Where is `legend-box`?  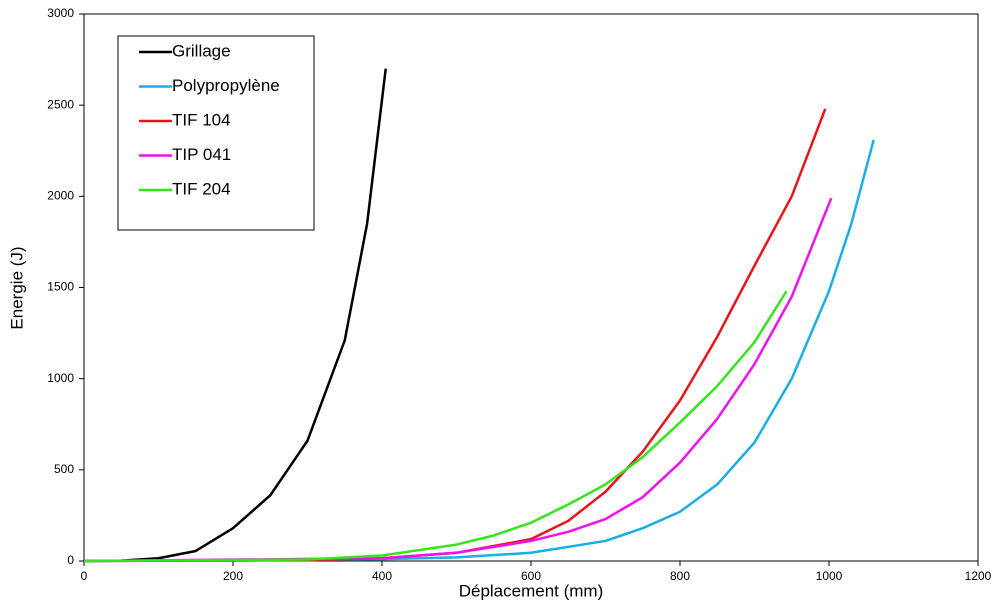
legend-box is located at coordinates (216, 133).